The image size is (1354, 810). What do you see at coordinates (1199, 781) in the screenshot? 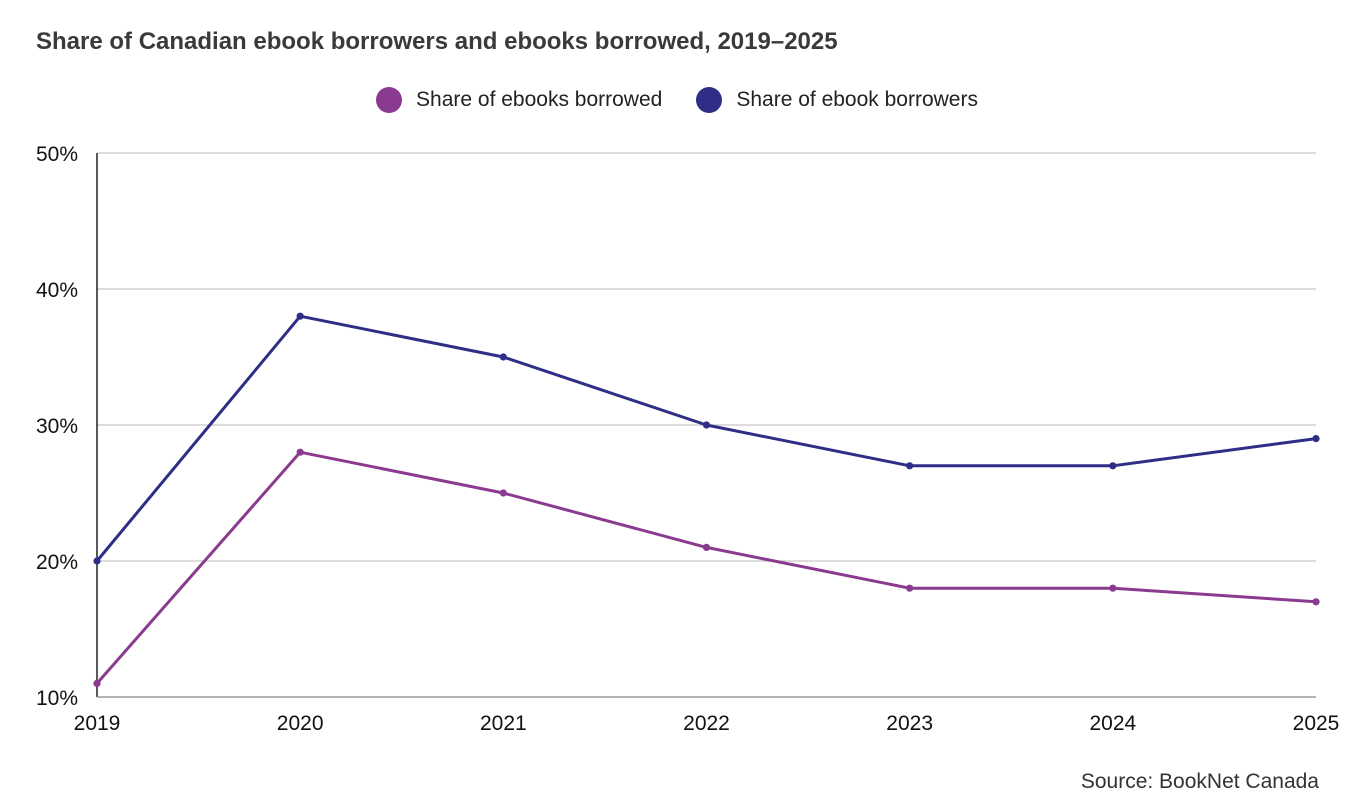
I see `source-note: Source: BookNet Canada` at bounding box center [1199, 781].